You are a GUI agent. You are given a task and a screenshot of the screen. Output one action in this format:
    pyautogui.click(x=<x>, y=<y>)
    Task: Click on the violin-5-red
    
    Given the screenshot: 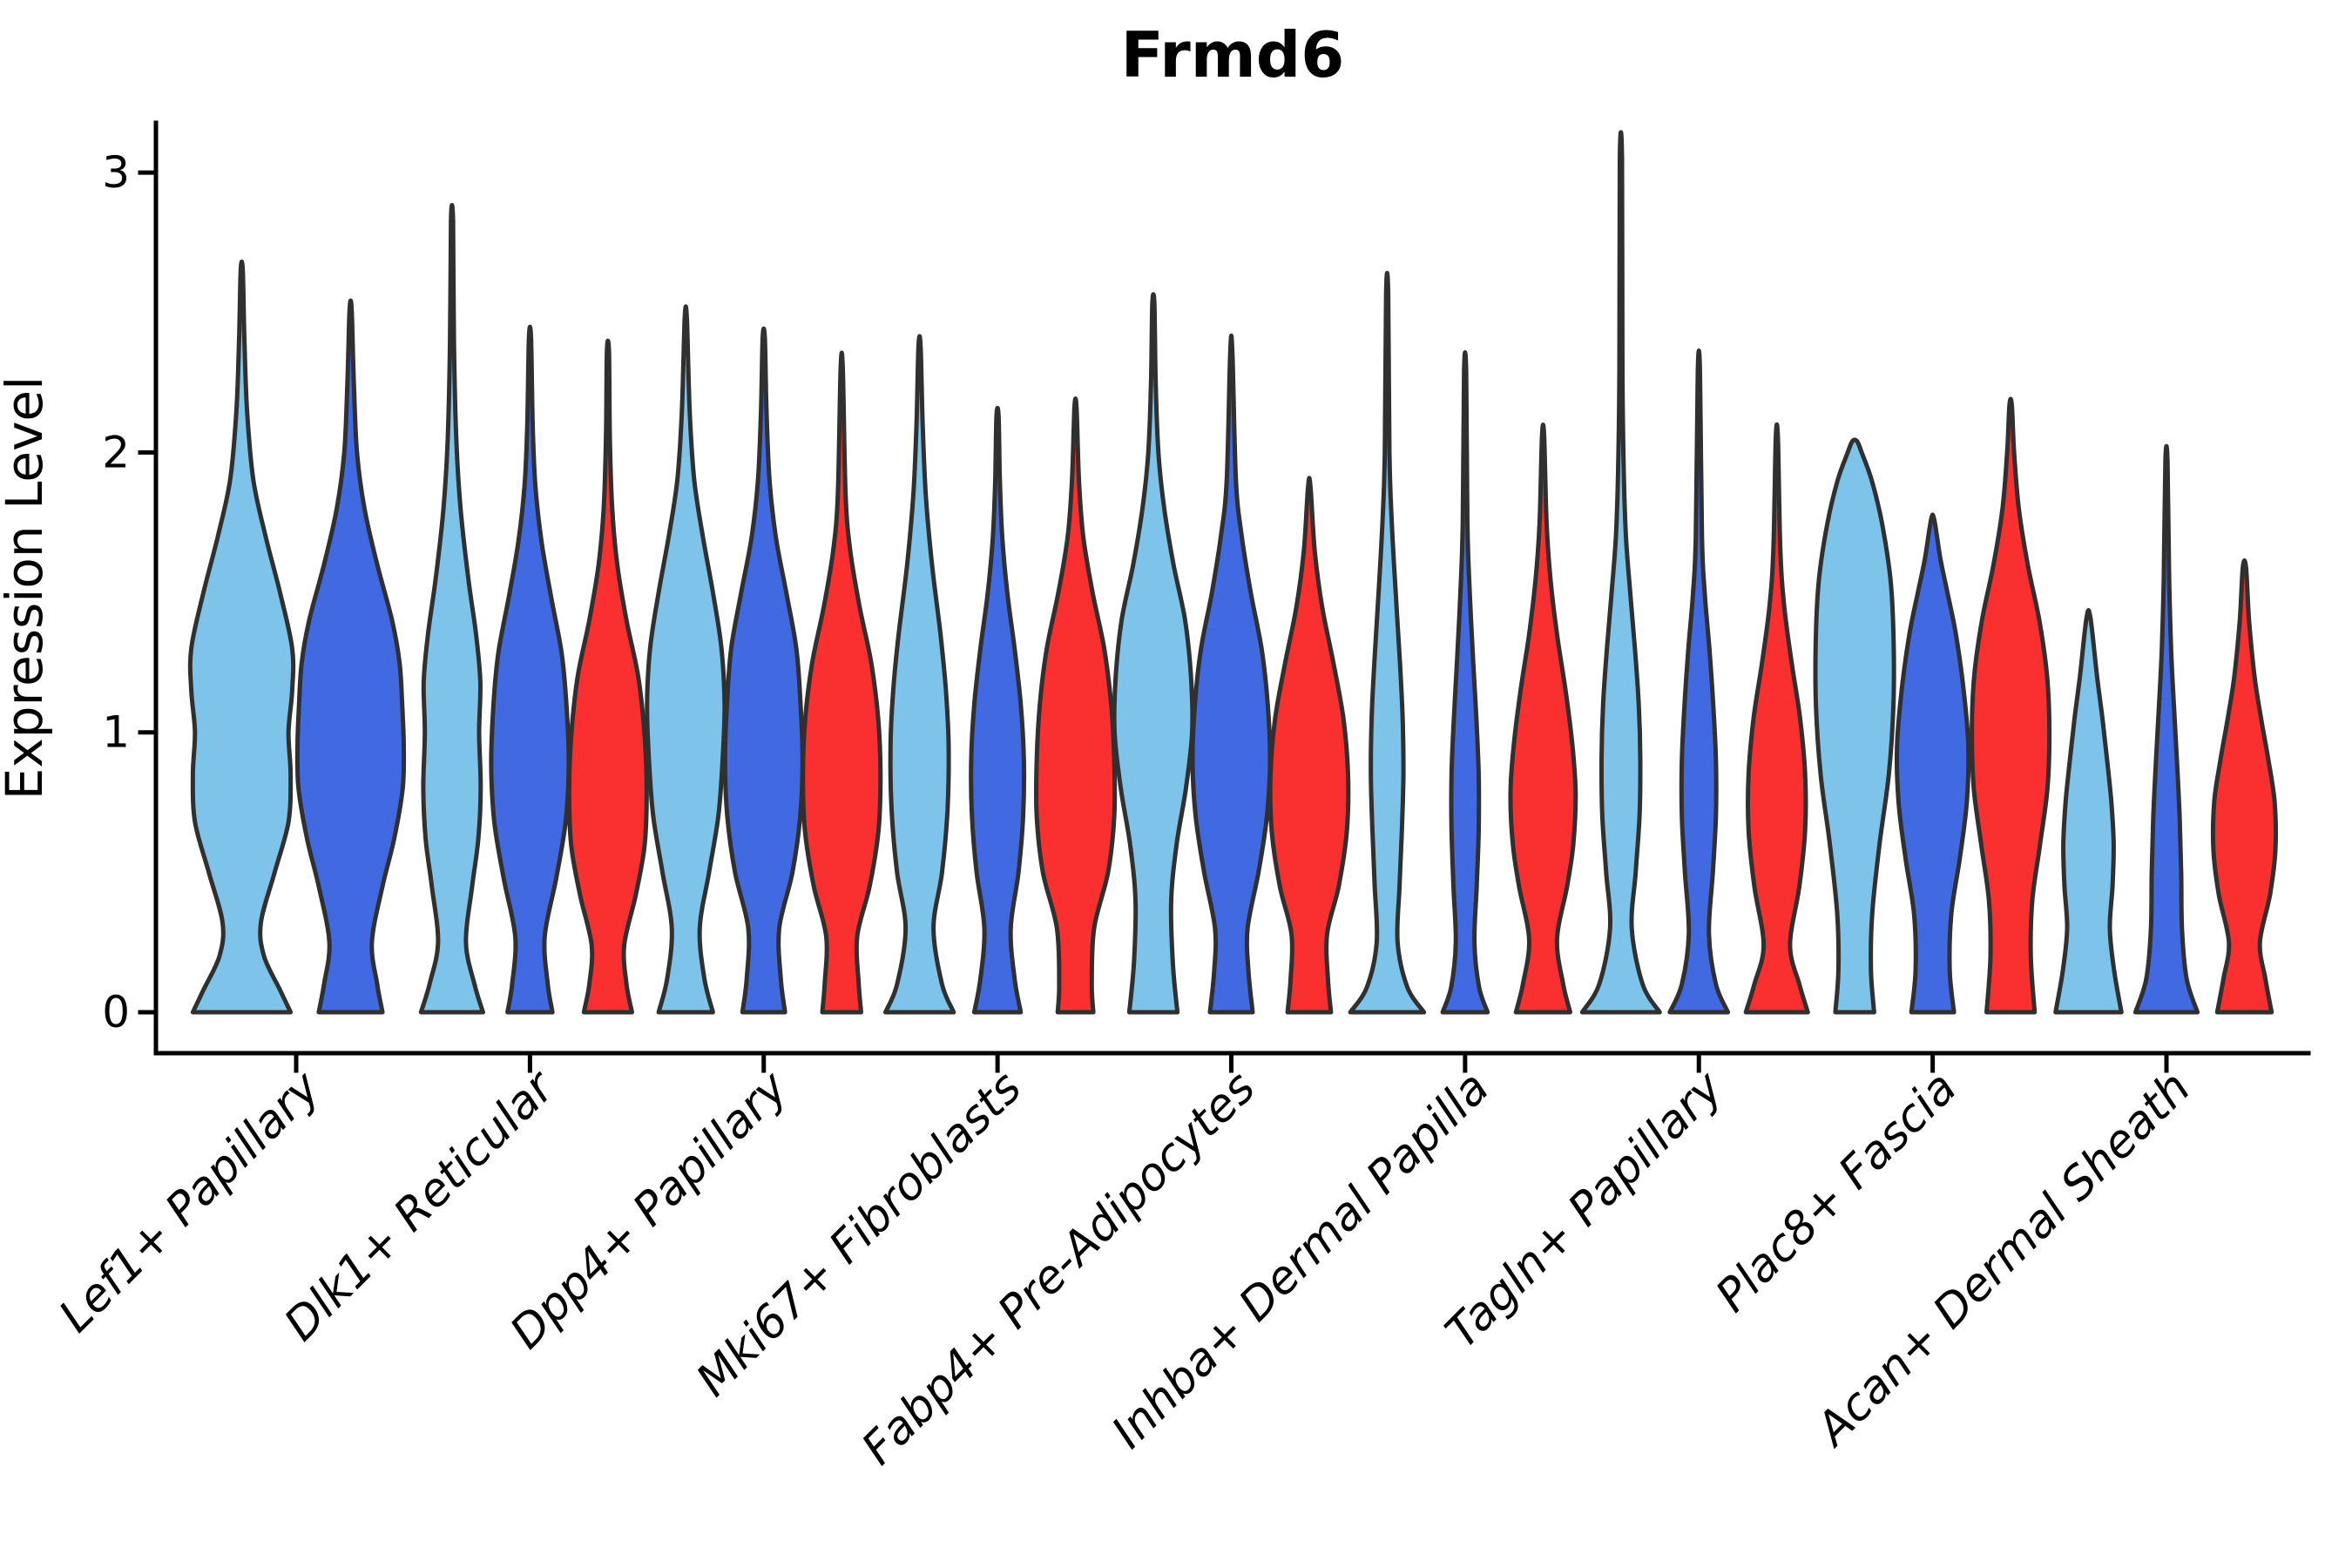 What is the action you would take?
    pyautogui.click(x=1543, y=718)
    